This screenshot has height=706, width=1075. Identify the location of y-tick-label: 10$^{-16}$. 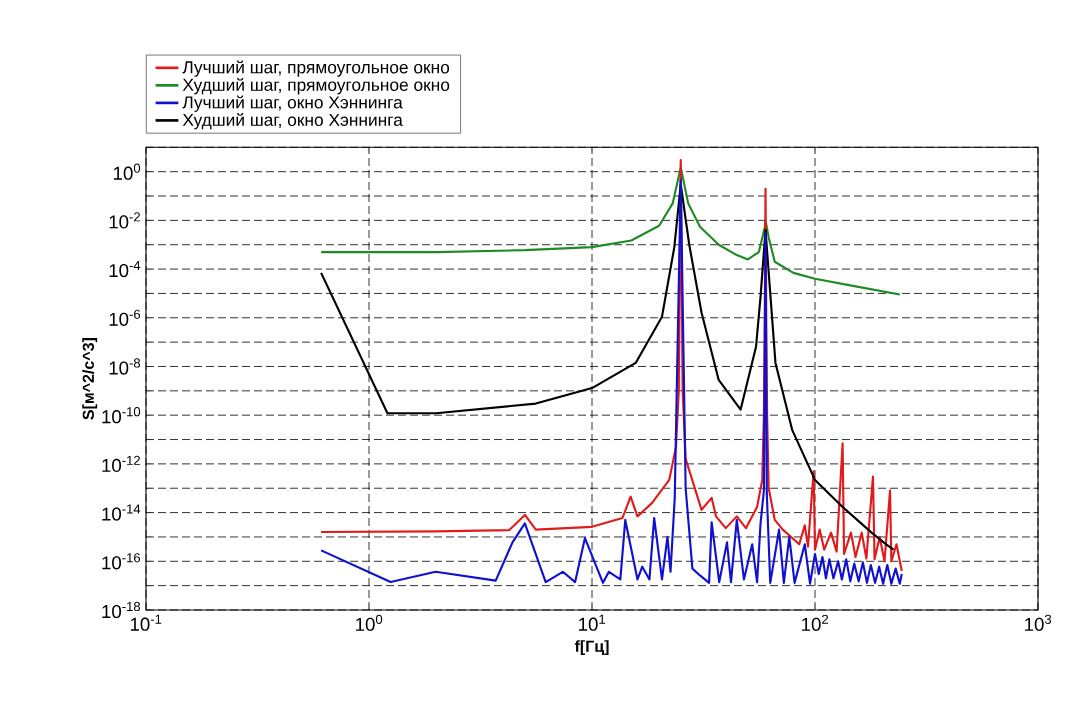
(121, 561).